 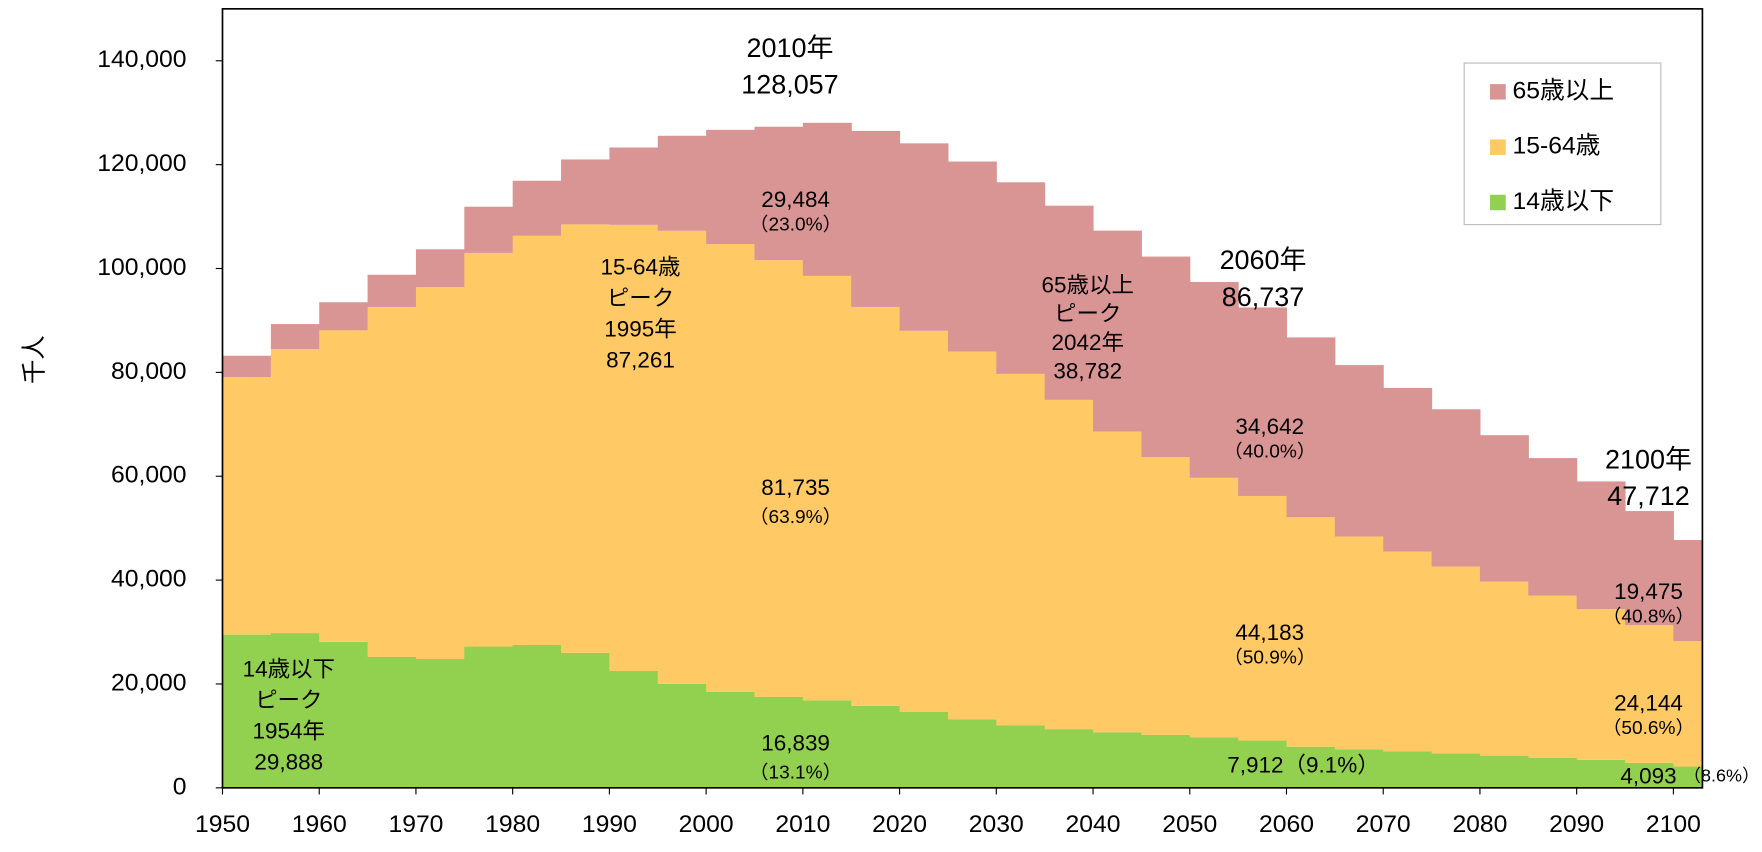 I want to click on x-tick-label: 2090, so click(x=1576, y=824).